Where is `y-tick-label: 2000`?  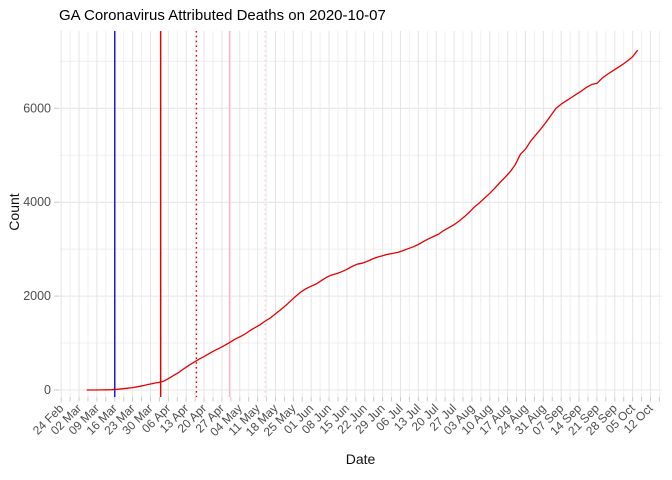
y-tick-label: 2000 is located at coordinates (37, 296).